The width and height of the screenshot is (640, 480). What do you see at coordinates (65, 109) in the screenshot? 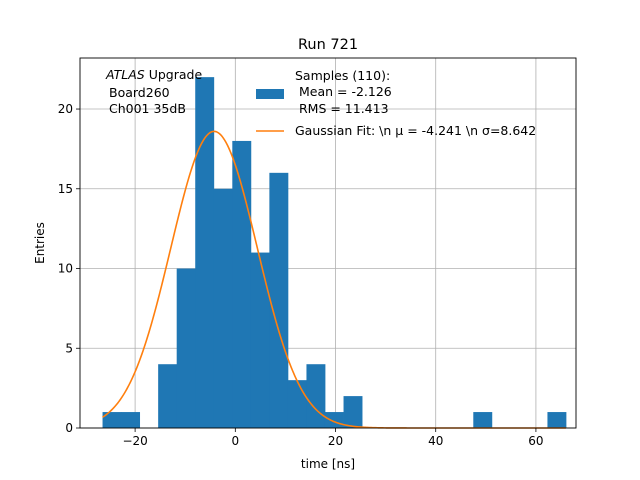
I see `y-tick-label: 20` at bounding box center [65, 109].